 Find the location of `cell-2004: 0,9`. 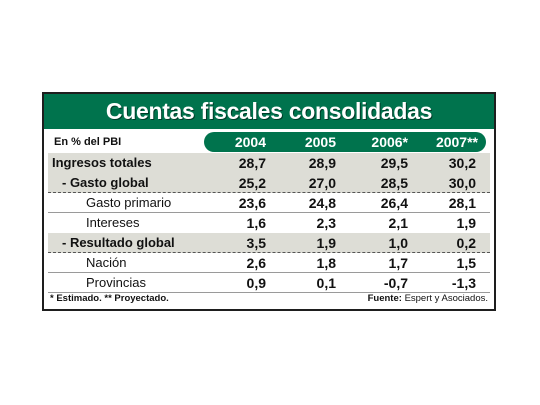

cell-2004: 0,9 is located at coordinates (256, 283).